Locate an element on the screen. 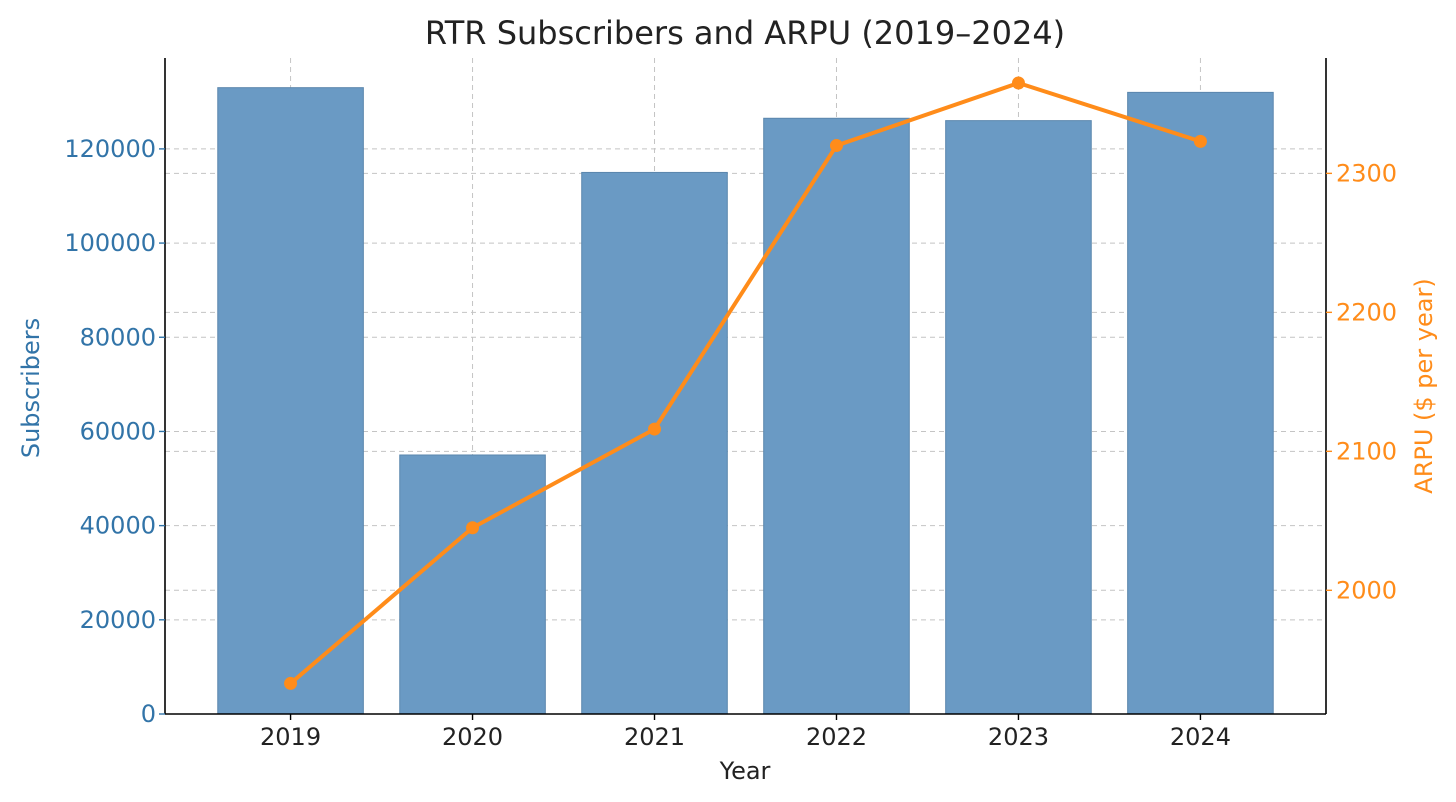 The image size is (1456, 802). bar-subscribers-2020 is located at coordinates (472, 584).